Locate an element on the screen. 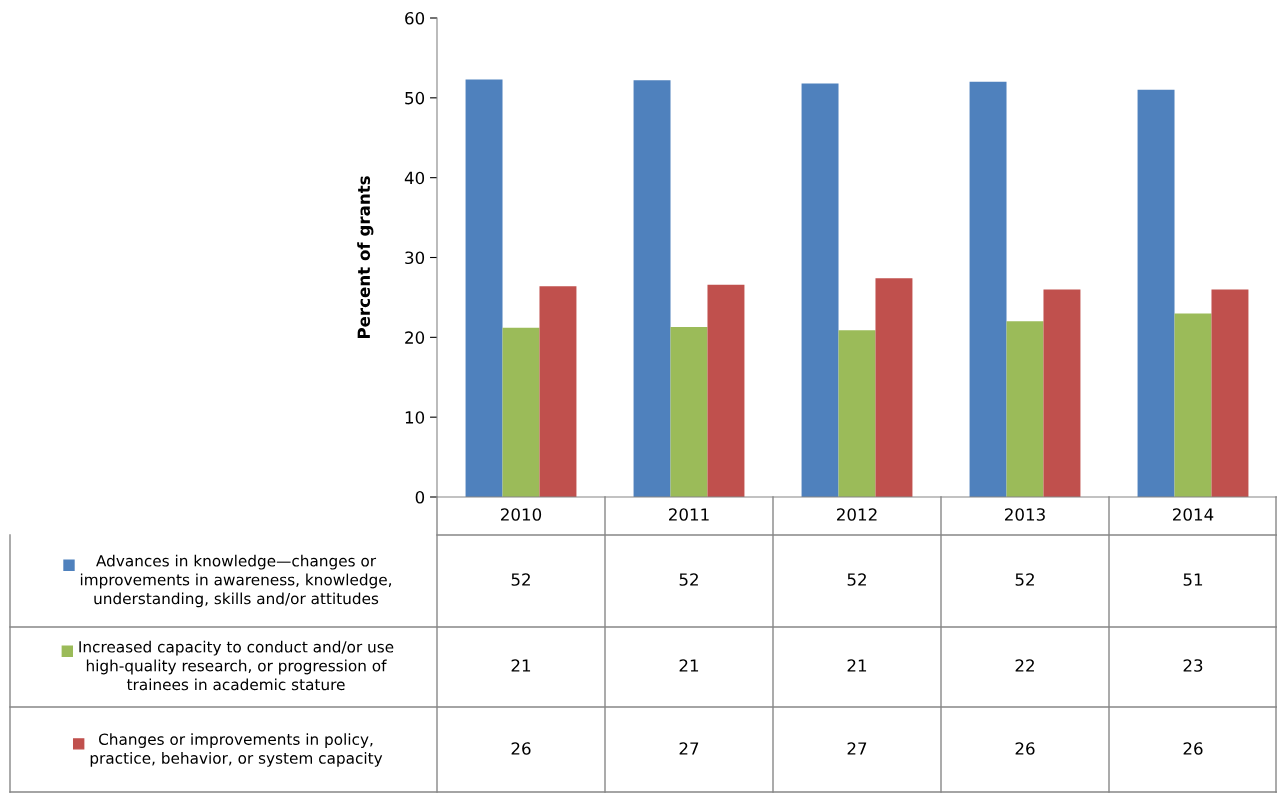 The height and width of the screenshot is (793, 1277). x-tick-label: 2012 is located at coordinates (857, 514).